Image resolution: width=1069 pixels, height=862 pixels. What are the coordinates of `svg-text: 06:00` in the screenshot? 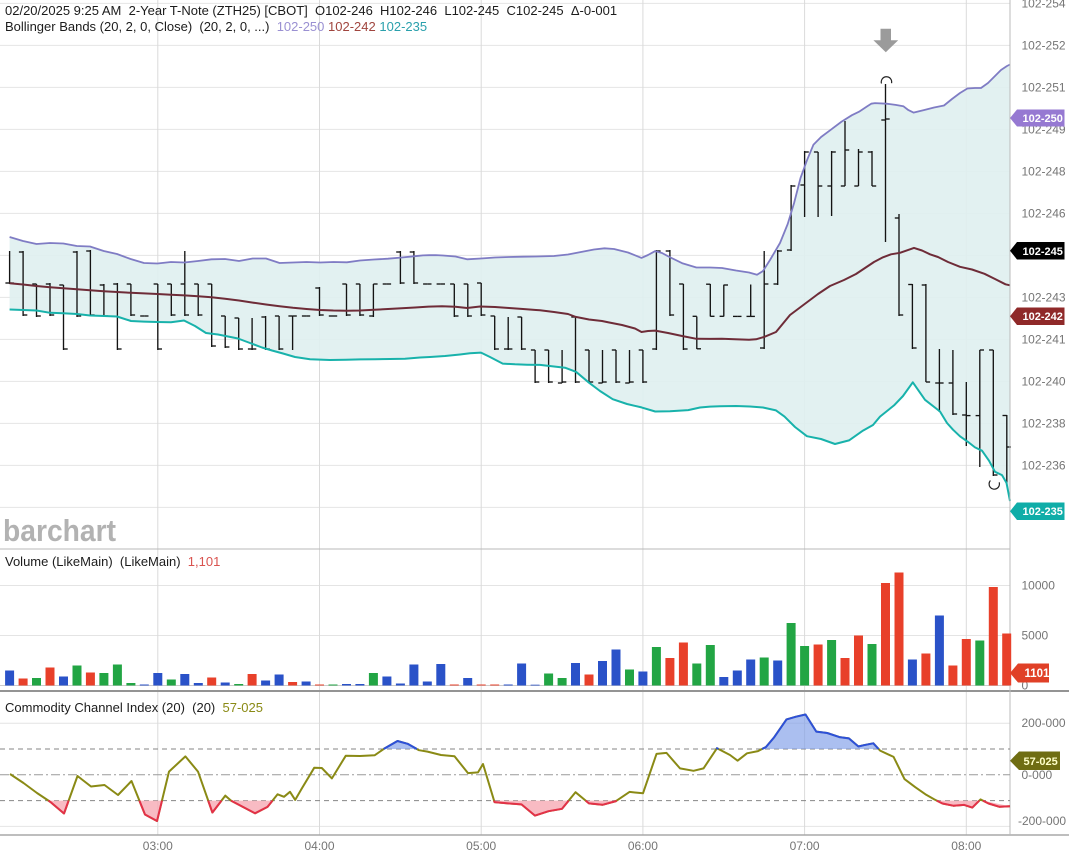 It's located at (643, 846).